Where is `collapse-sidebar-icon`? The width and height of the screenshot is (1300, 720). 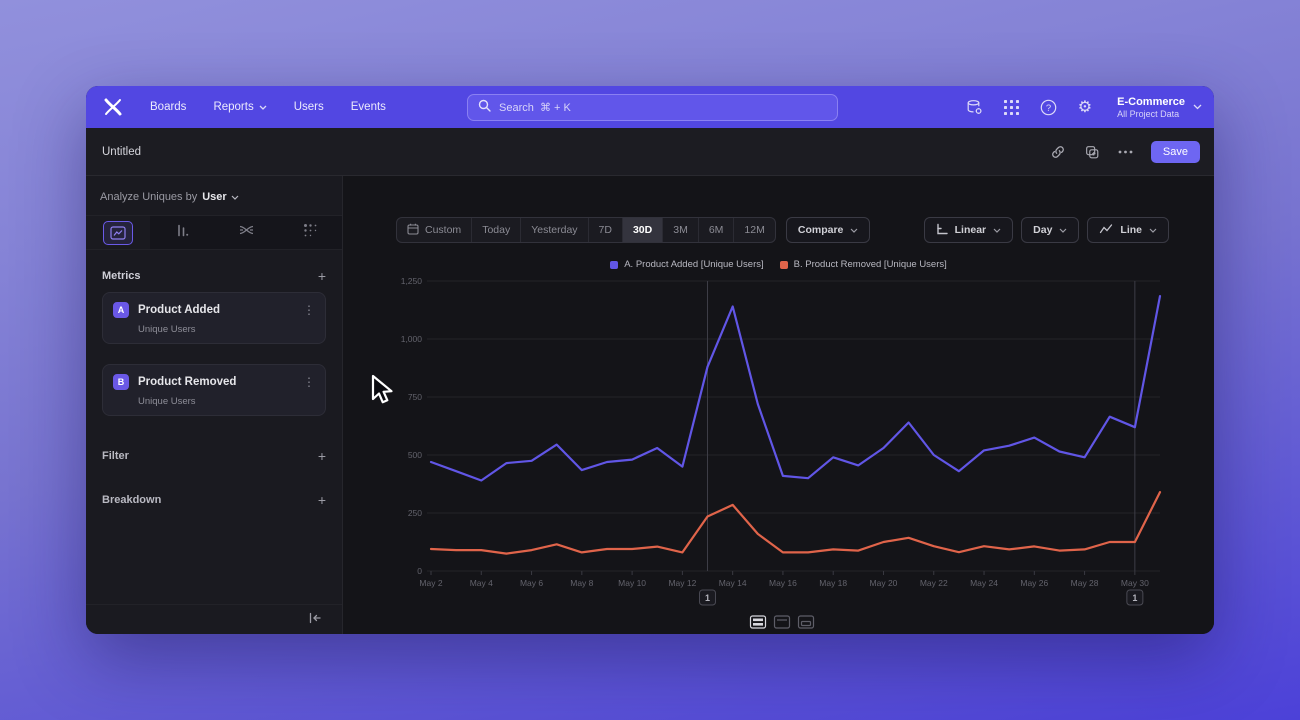 collapse-sidebar-icon is located at coordinates (315, 620).